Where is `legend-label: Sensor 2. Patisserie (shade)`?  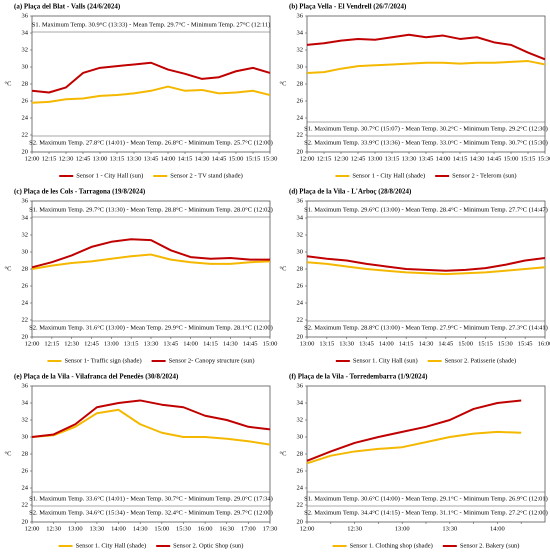 legend-label: Sensor 2. Patisserie (shade) is located at coordinates (480, 360).